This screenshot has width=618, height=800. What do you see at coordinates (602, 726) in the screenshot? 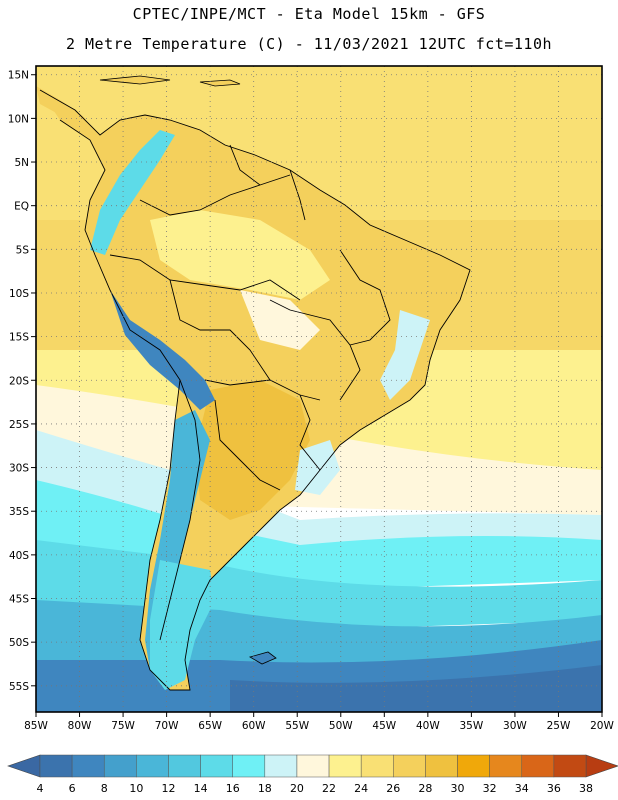
I see `lon-tick-label: 20W` at bounding box center [602, 726].